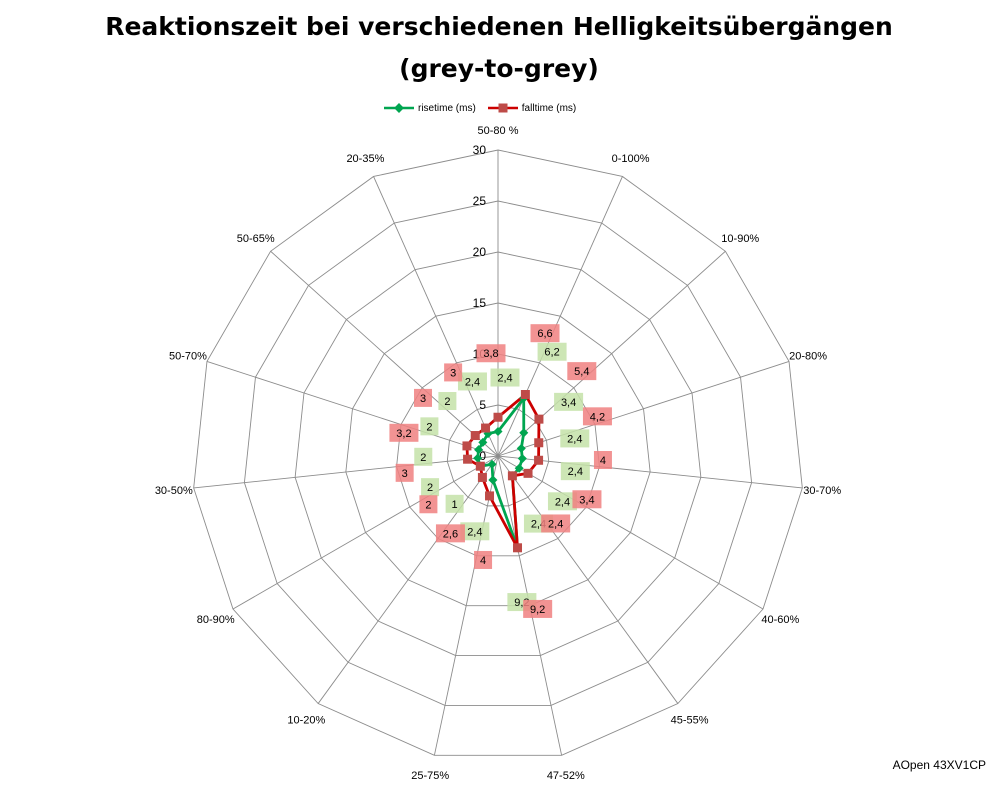 This screenshot has height=786, width=998. I want to click on falltime-data-label: 2,4, so click(555, 524).